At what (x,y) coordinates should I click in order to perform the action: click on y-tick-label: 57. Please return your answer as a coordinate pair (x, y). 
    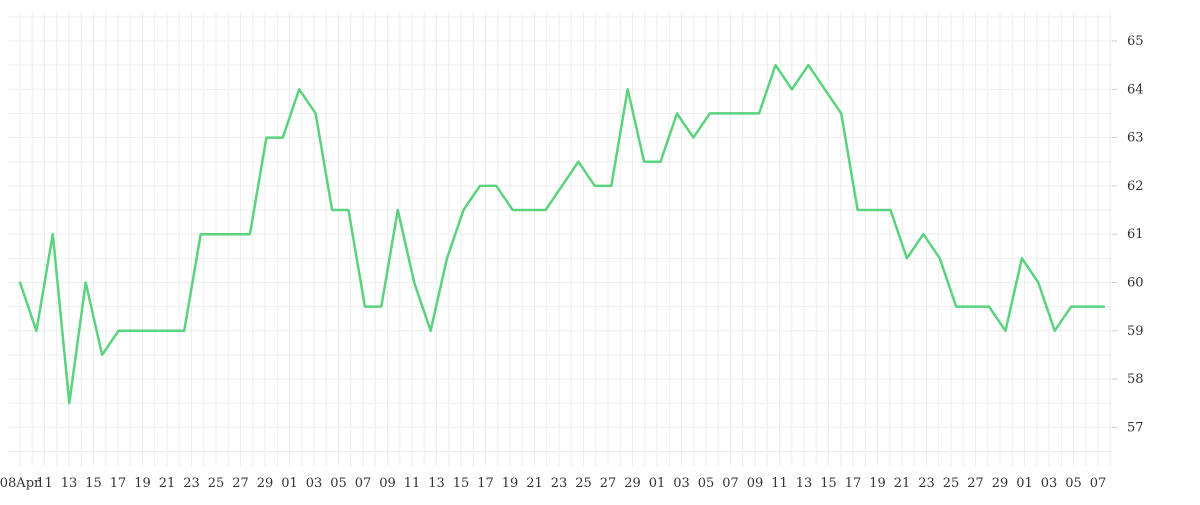
    Looking at the image, I should click on (1135, 427).